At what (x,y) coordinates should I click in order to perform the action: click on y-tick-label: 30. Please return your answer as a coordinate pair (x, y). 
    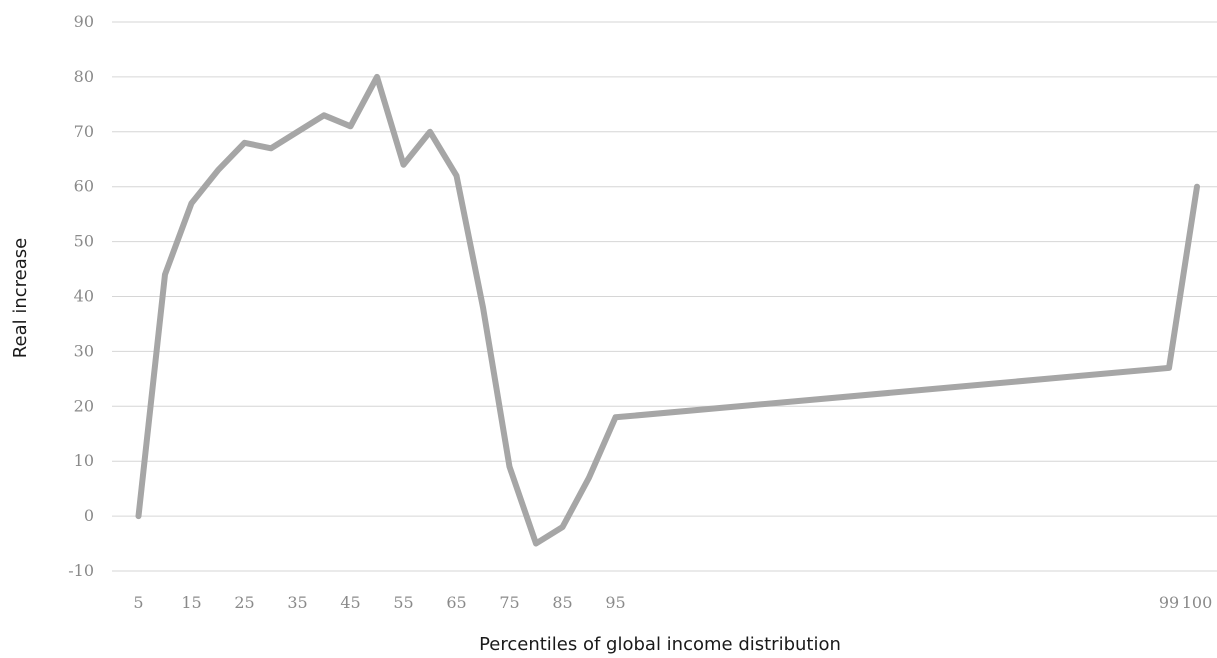
    Looking at the image, I should click on (84, 350).